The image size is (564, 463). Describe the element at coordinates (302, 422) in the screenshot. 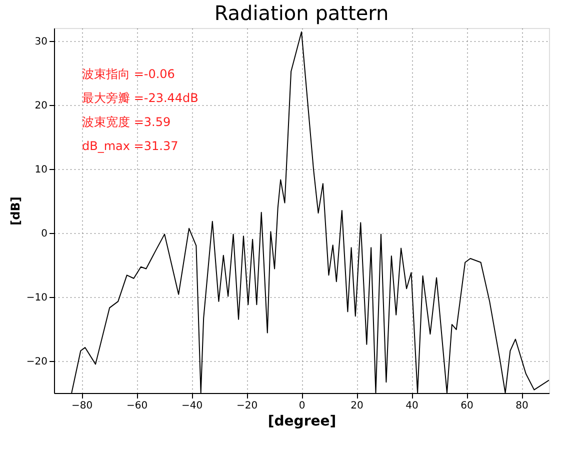

I see `x-axis-title: [degree]` at that location.